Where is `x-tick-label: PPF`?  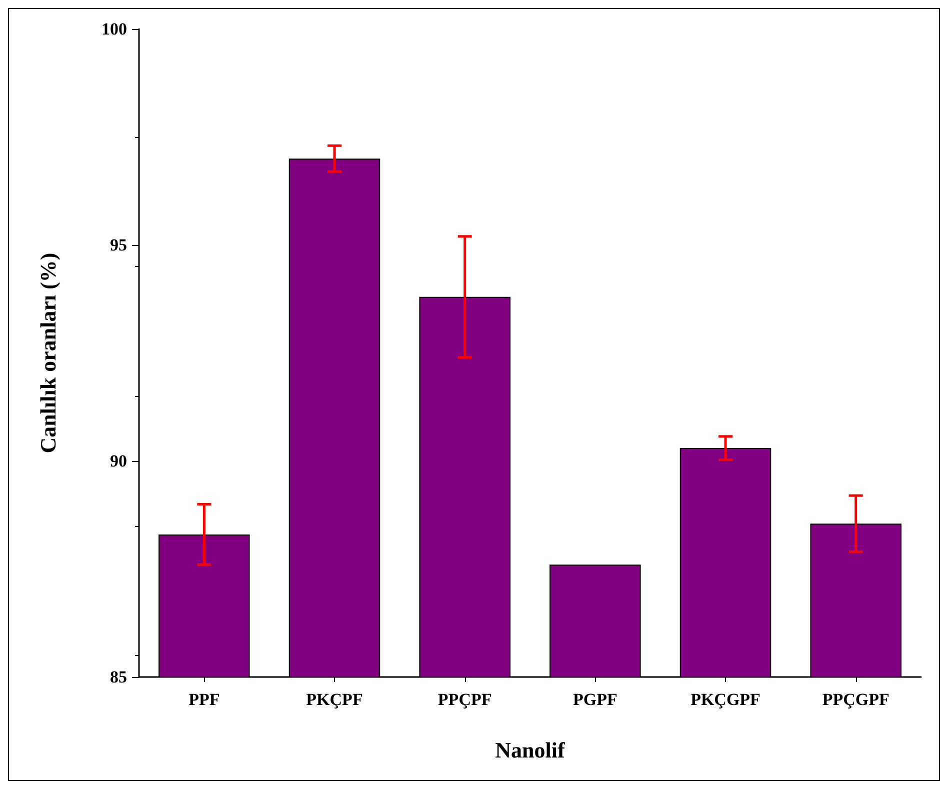 x-tick-label: PPF is located at coordinates (204, 699).